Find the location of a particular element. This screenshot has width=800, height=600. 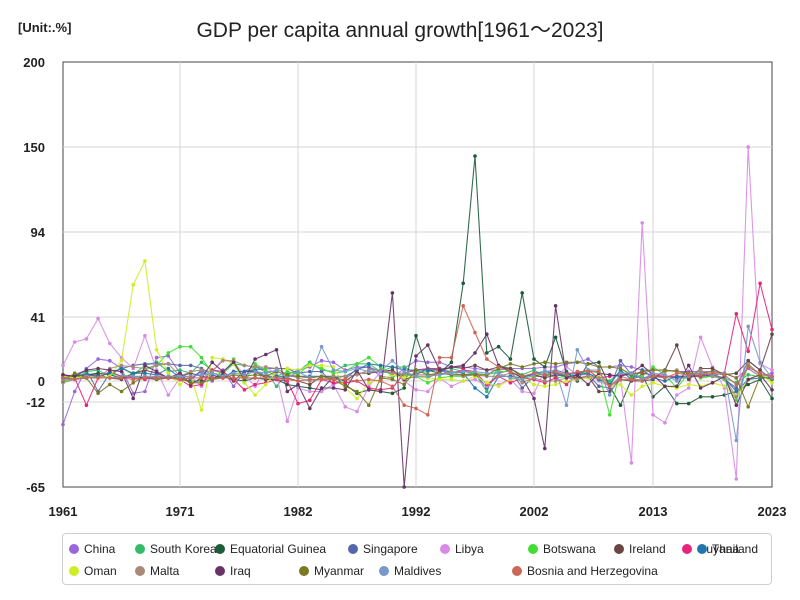

legend-item-south-korea: South Korea is located at coordinates (176, 549).